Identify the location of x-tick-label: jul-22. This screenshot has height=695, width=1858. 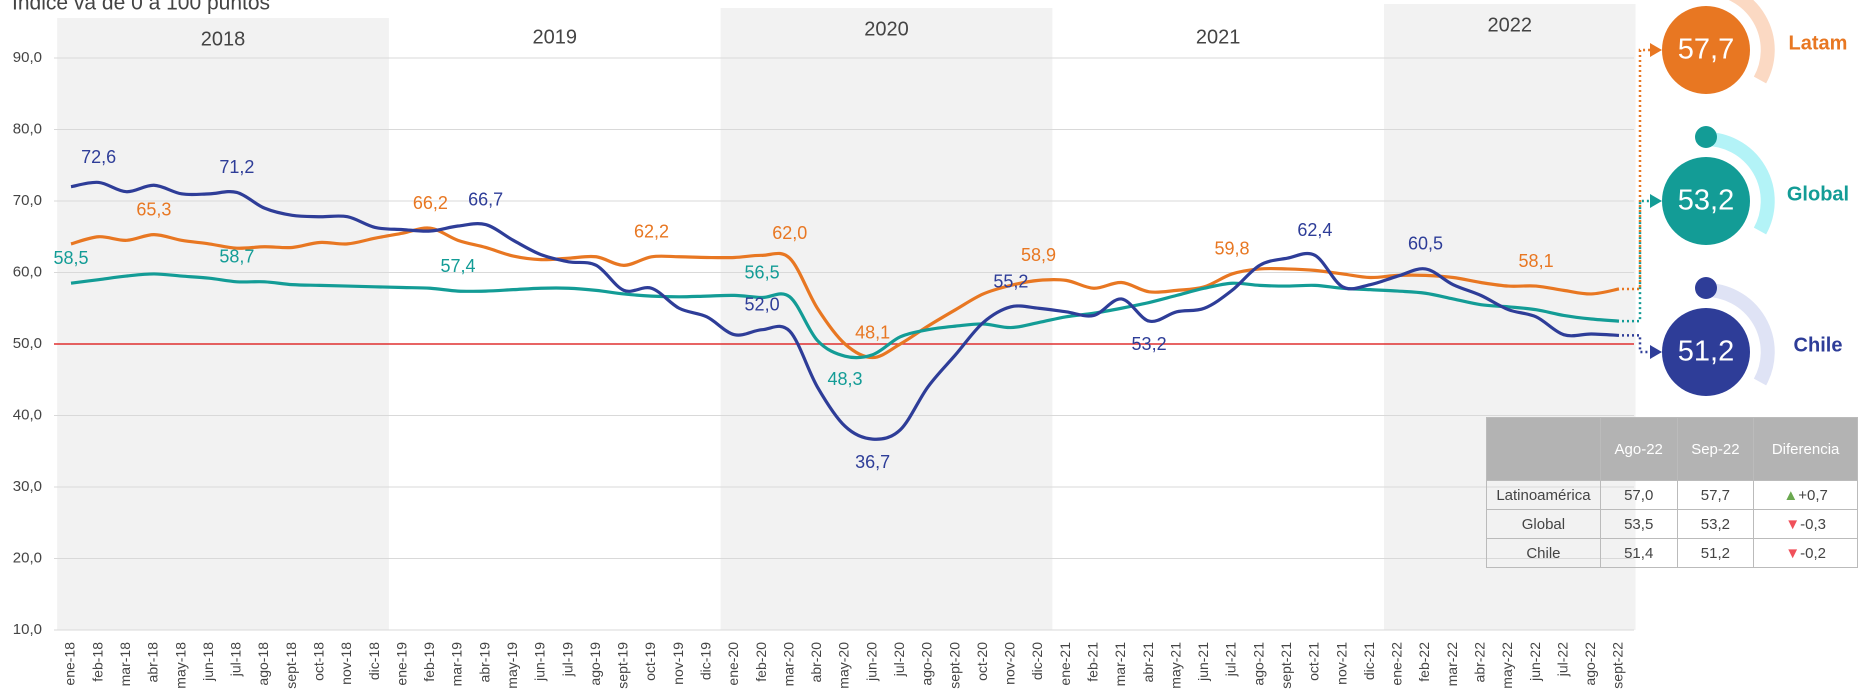
(1562, 659).